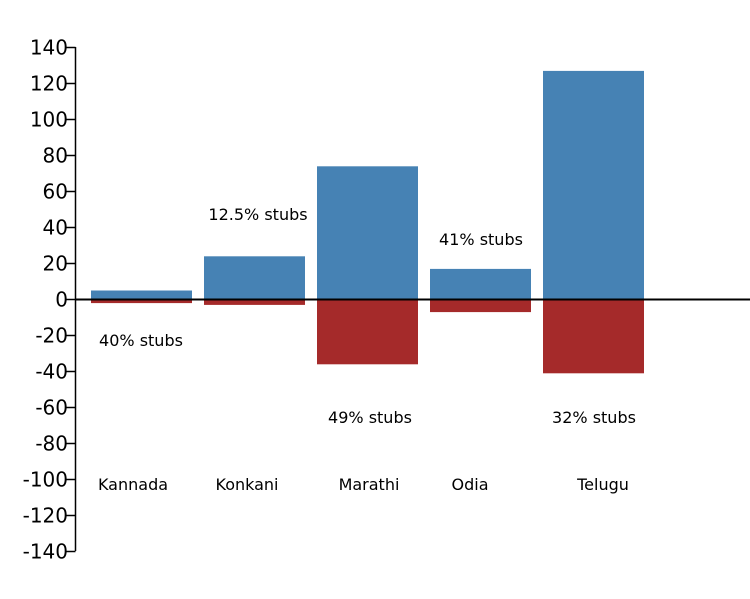 The height and width of the screenshot is (599, 750). I want to click on stubs-annotation: 49% stubs, so click(370, 417).